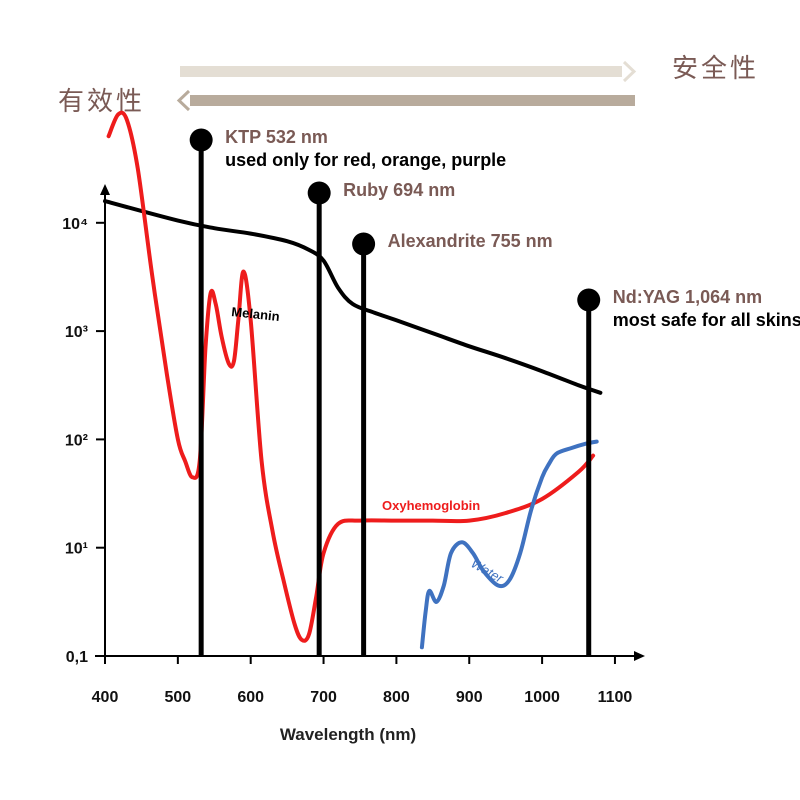 This screenshot has height=800, width=800. I want to click on y-tick-label: 10⁴, so click(75, 224).